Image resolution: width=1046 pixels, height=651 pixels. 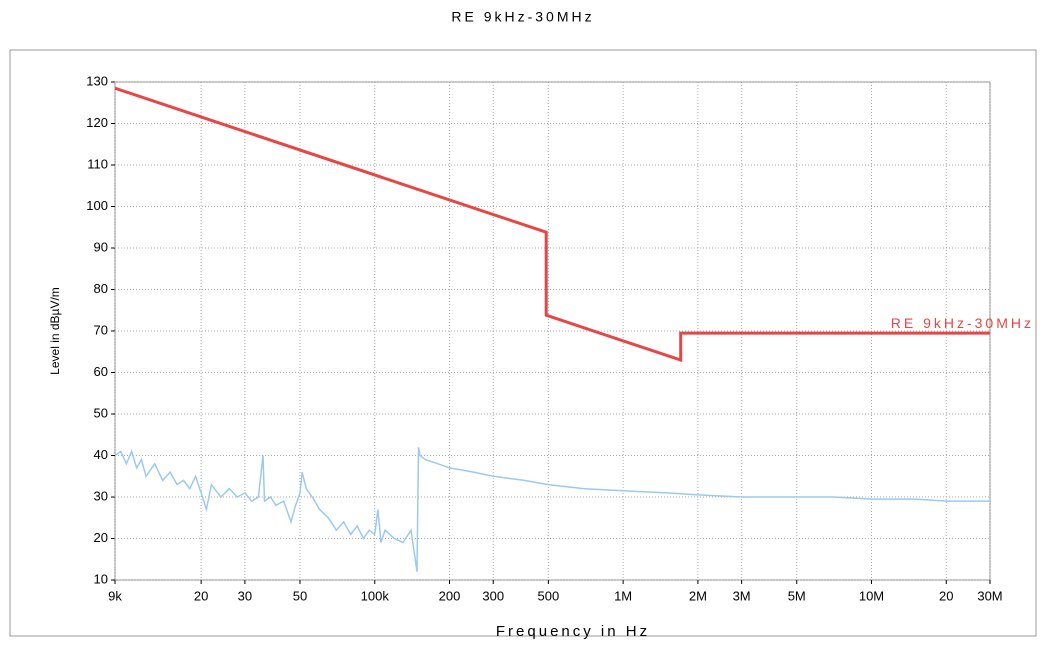 I want to click on y-tick-label: 70, so click(x=101, y=329).